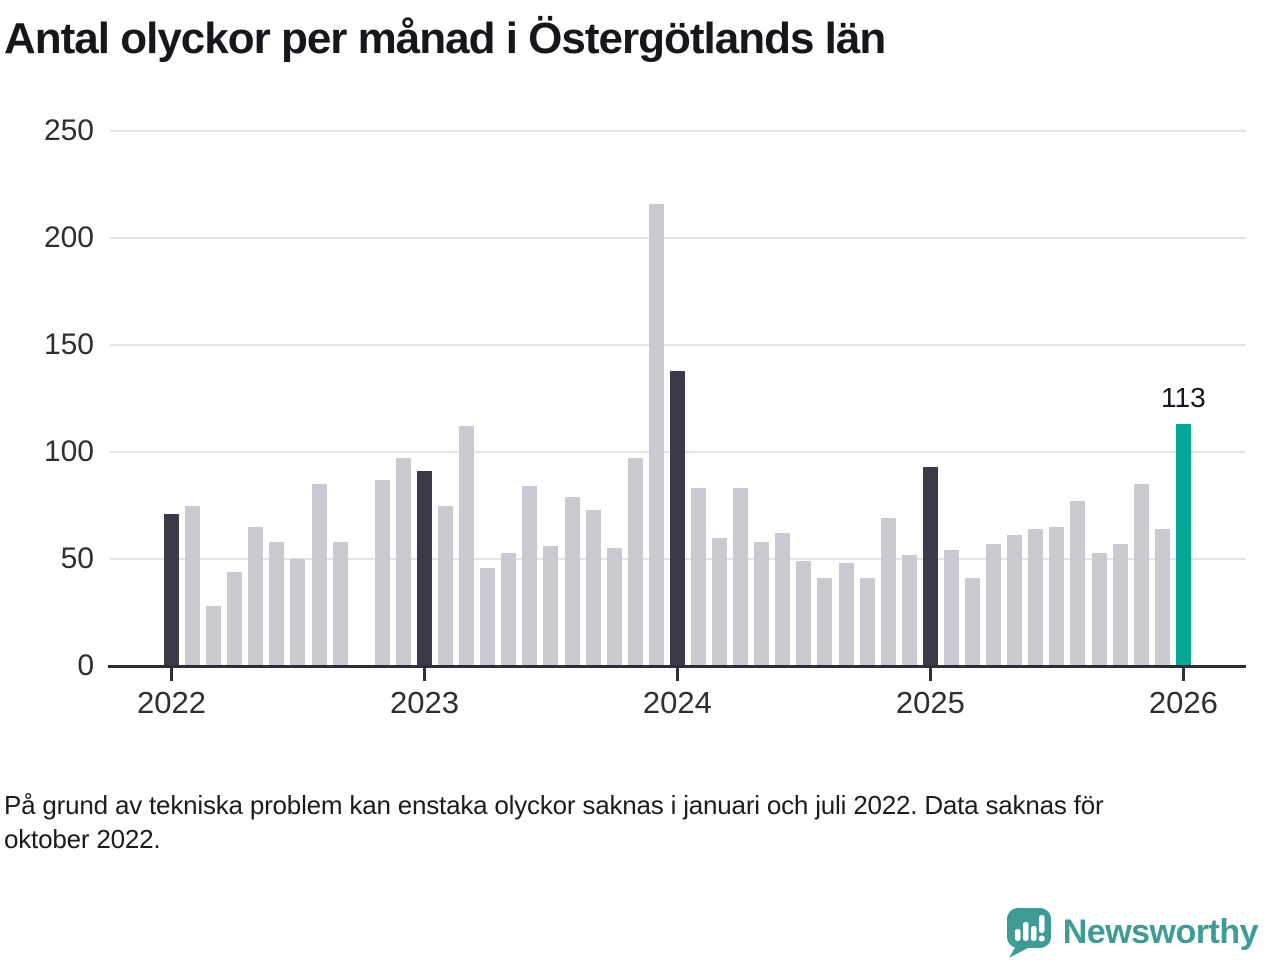 This screenshot has height=960, width=1280. Describe the element at coordinates (424, 702) in the screenshot. I see `x-axis-tick-label: 2023` at that location.